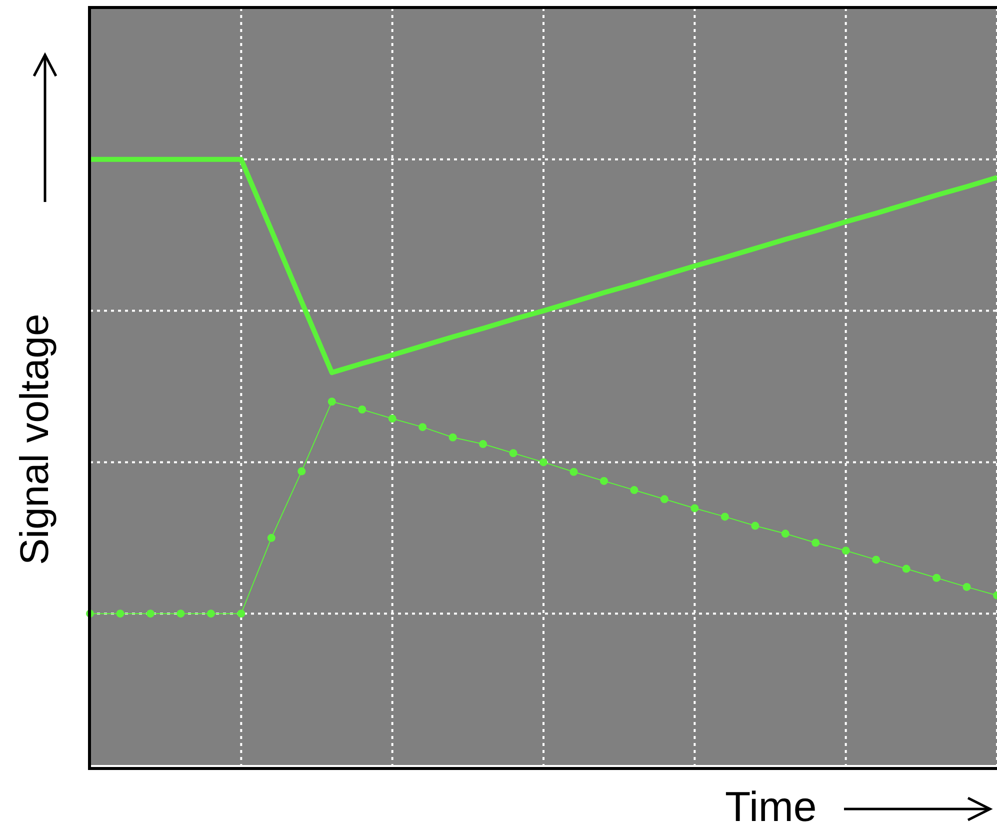 The width and height of the screenshot is (997, 830). Describe the element at coordinates (771, 806) in the screenshot. I see `x-axis-title: Time` at that location.